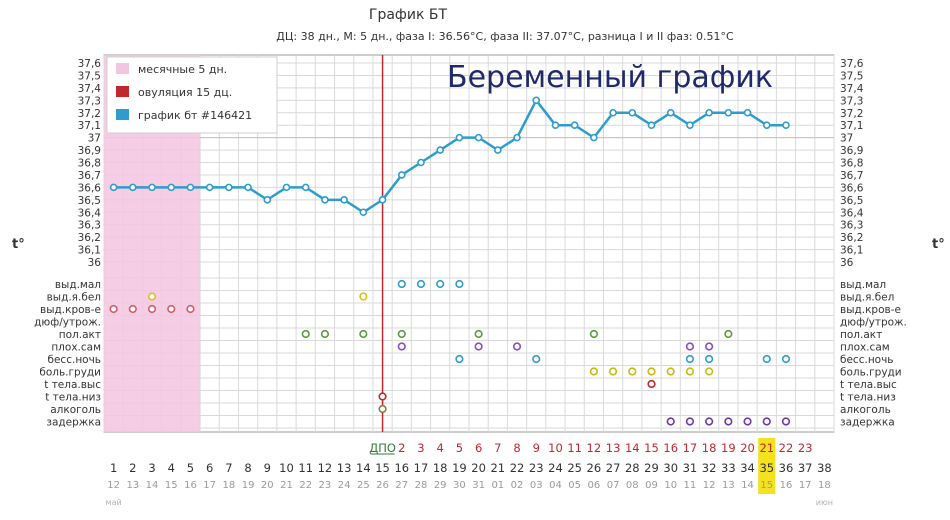  Describe the element at coordinates (709, 468) in the screenshot. I see `cycle-day-label: 32` at that location.